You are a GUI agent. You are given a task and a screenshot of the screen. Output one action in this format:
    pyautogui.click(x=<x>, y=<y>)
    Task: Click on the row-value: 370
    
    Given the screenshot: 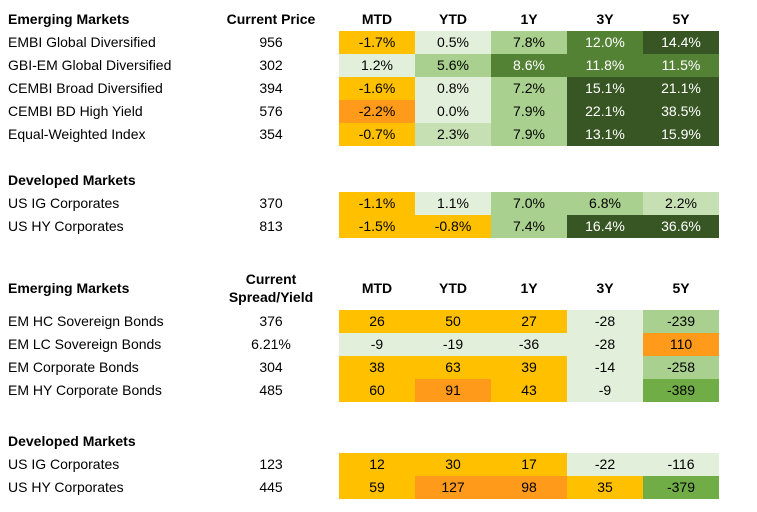 What is the action you would take?
    pyautogui.click(x=271, y=203)
    